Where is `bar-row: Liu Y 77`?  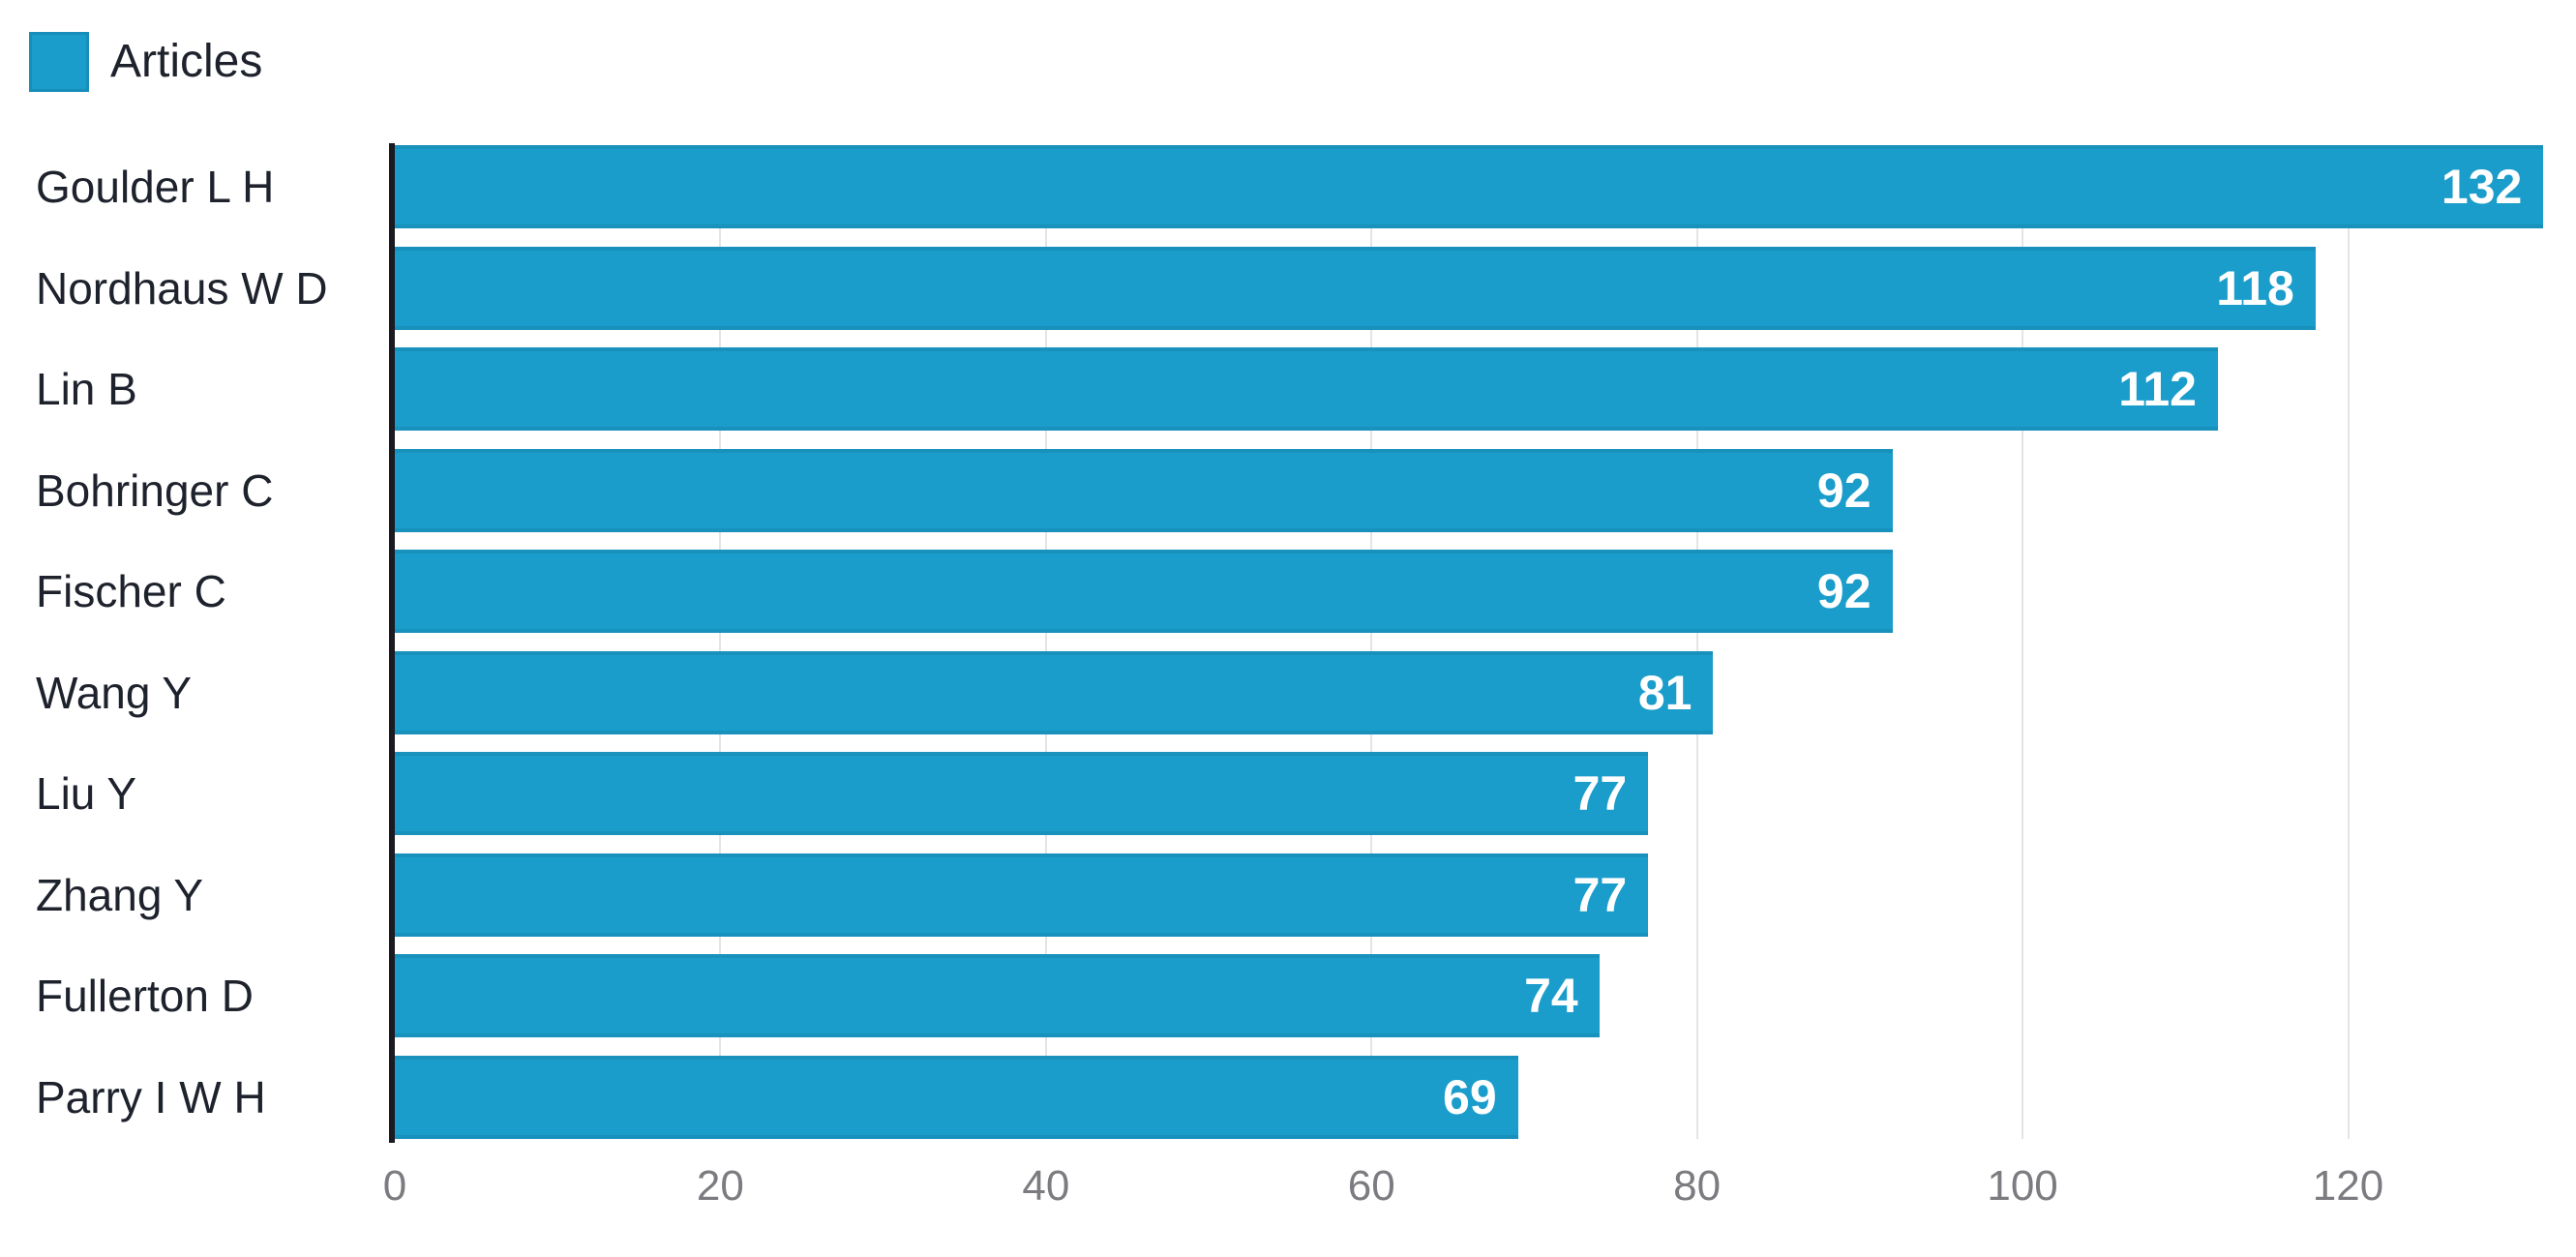 bar-row: Liu Y 77 is located at coordinates (1288, 794).